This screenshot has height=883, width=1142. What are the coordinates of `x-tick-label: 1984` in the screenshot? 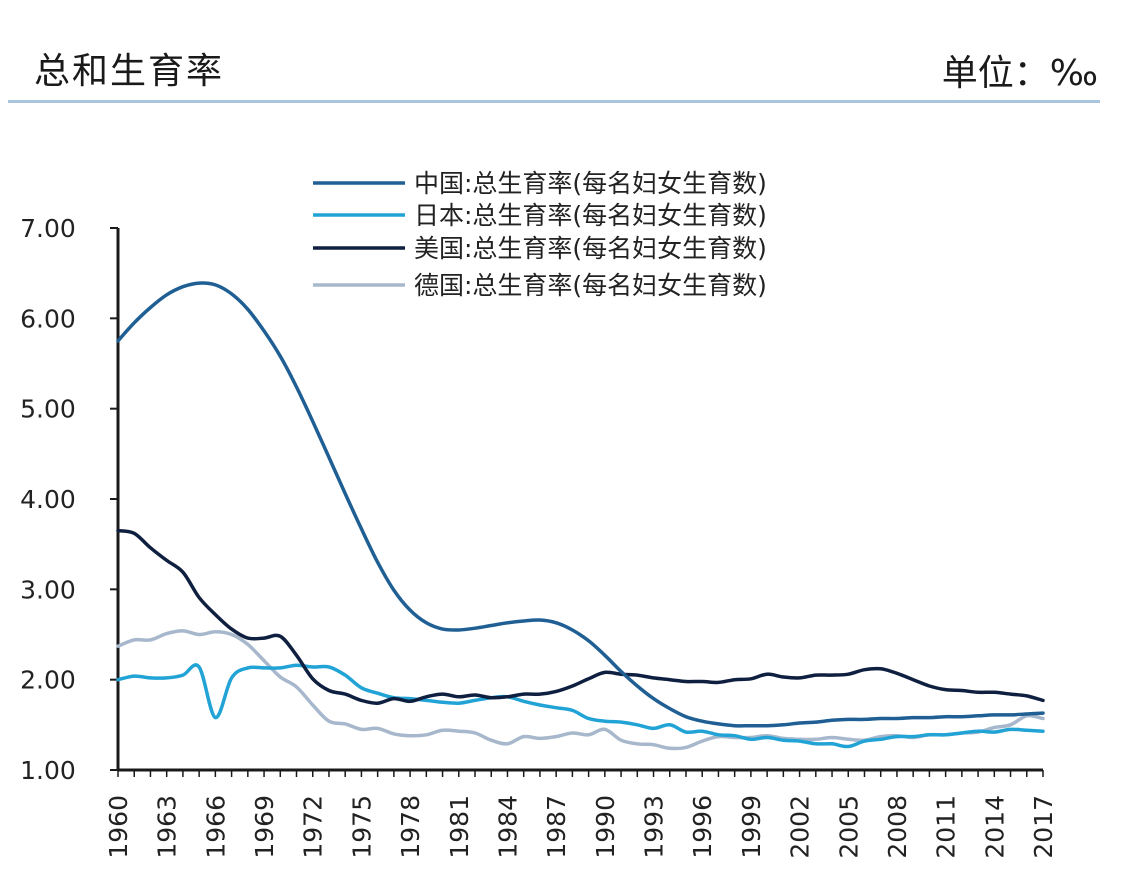 It's located at (507, 827).